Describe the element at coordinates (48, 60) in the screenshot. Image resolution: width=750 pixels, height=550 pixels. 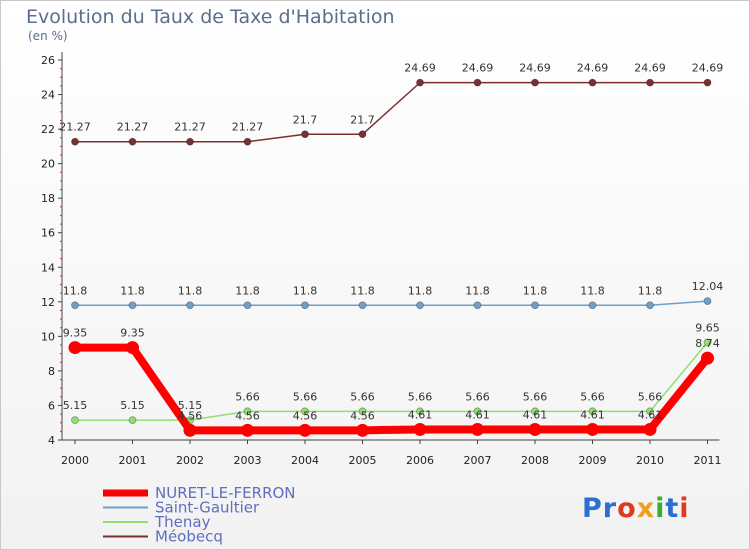
I see `y-tick-label: 26` at that location.